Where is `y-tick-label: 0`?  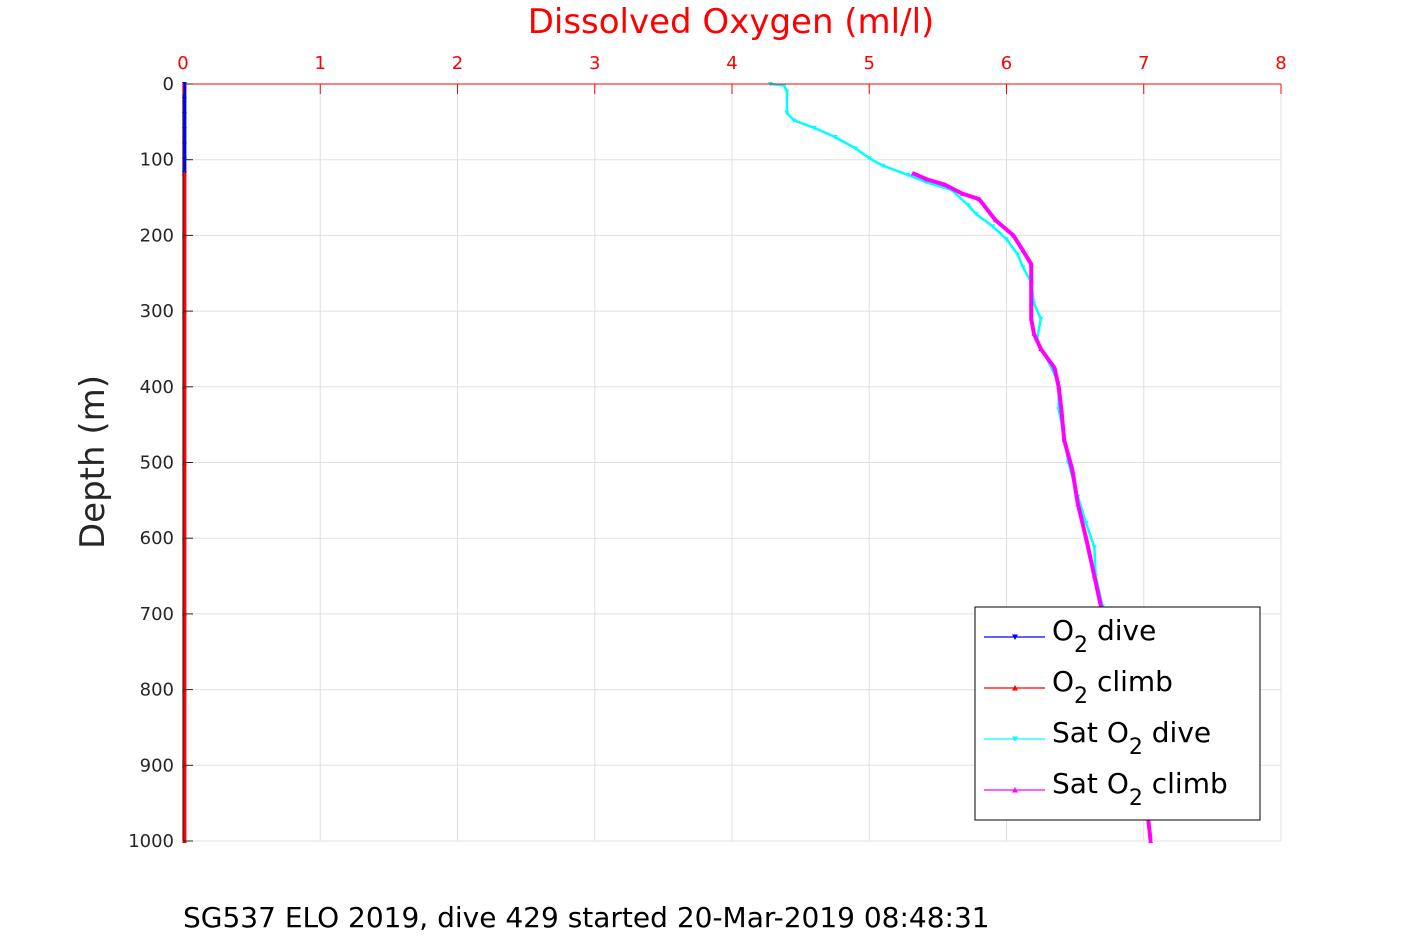 y-tick-label: 0 is located at coordinates (168, 84).